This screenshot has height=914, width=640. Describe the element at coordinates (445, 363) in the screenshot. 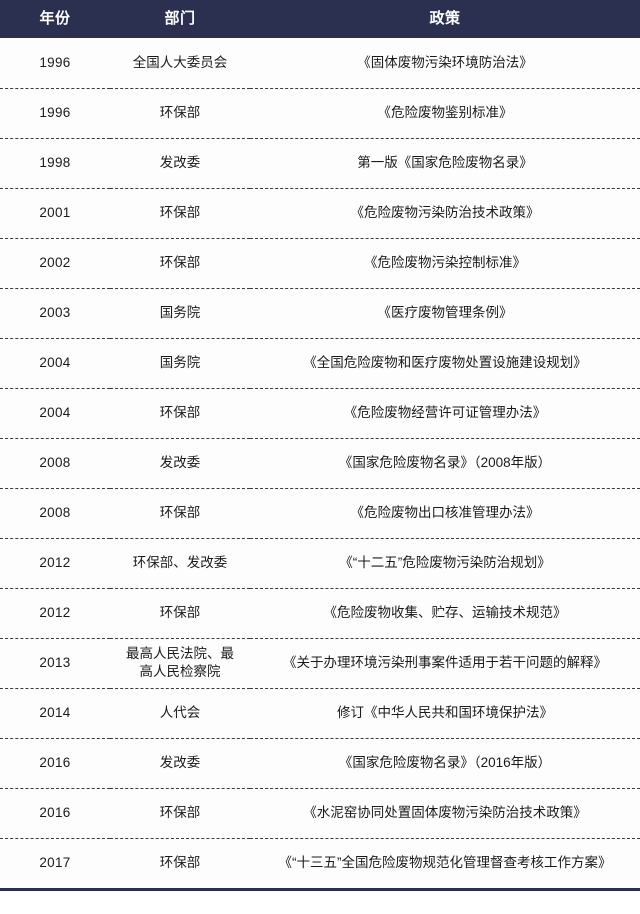

I see `cell-policy: 《全国危险废物和医疗废物处置设施建设规划》` at that location.